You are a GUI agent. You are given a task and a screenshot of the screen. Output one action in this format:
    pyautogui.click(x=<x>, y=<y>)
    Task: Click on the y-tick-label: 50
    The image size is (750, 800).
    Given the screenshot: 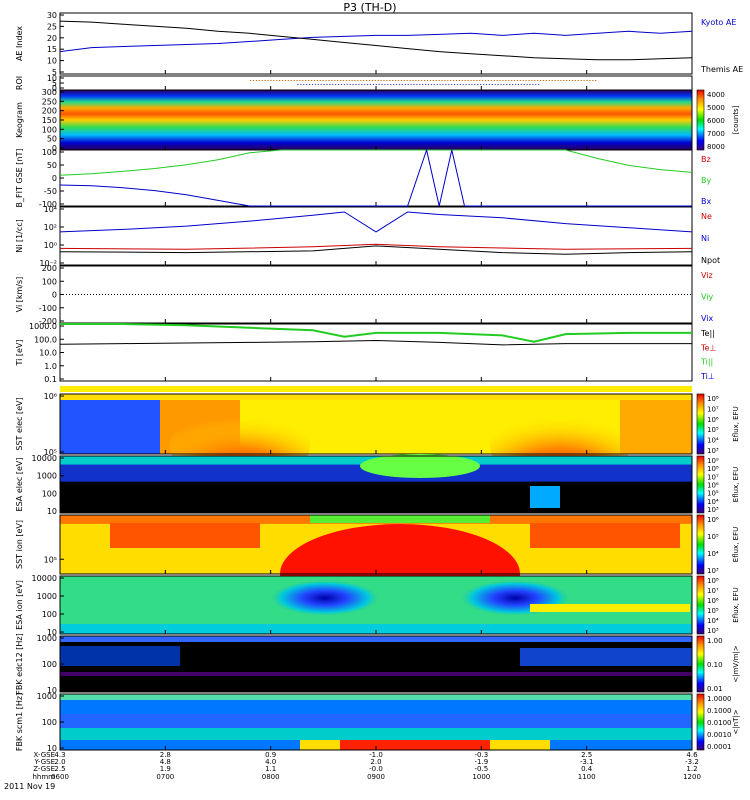 What is the action you would take?
    pyautogui.click(x=52, y=139)
    